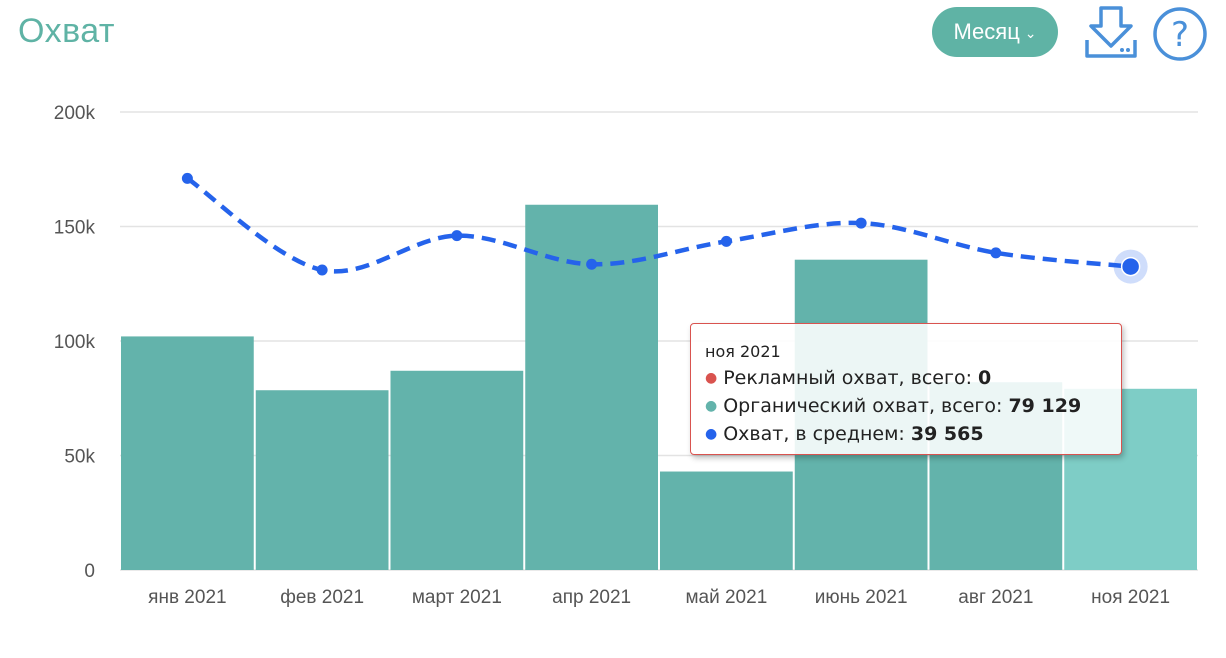  What do you see at coordinates (187, 597) in the screenshot?
I see `x-tick-label: янв 2021` at bounding box center [187, 597].